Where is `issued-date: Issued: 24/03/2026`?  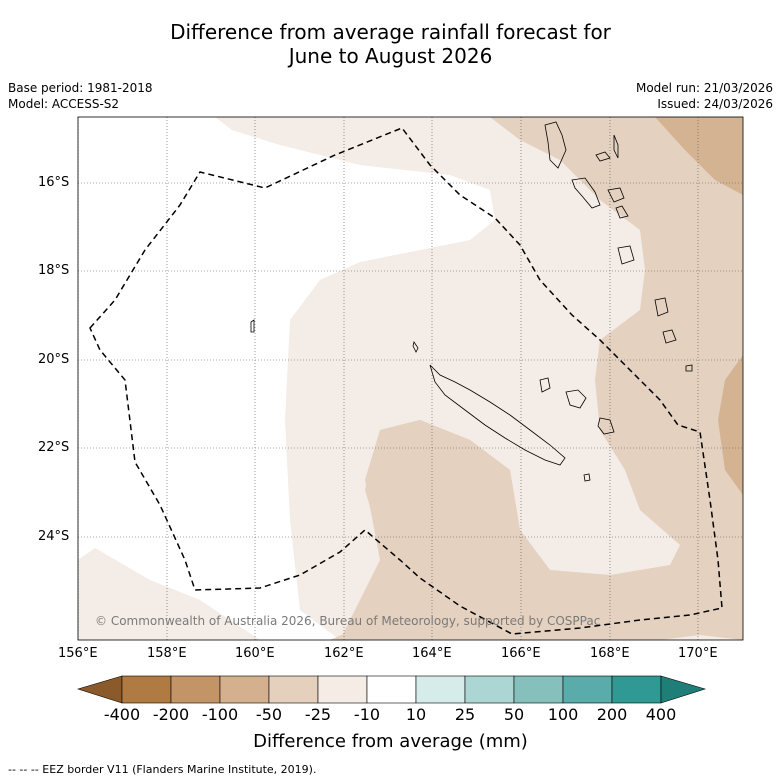 issued-date: Issued: 24/03/2026 is located at coordinates (715, 104).